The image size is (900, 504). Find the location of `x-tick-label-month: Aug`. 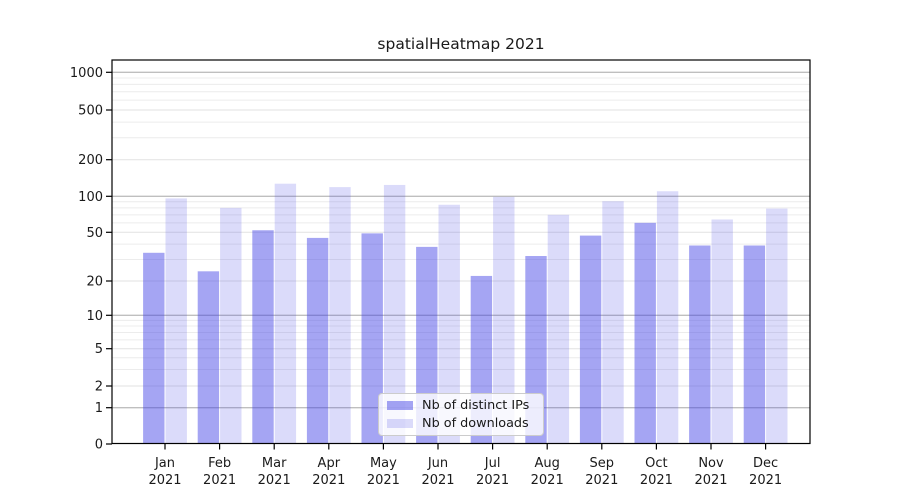

x-tick-label-month: Aug is located at coordinates (547, 463).